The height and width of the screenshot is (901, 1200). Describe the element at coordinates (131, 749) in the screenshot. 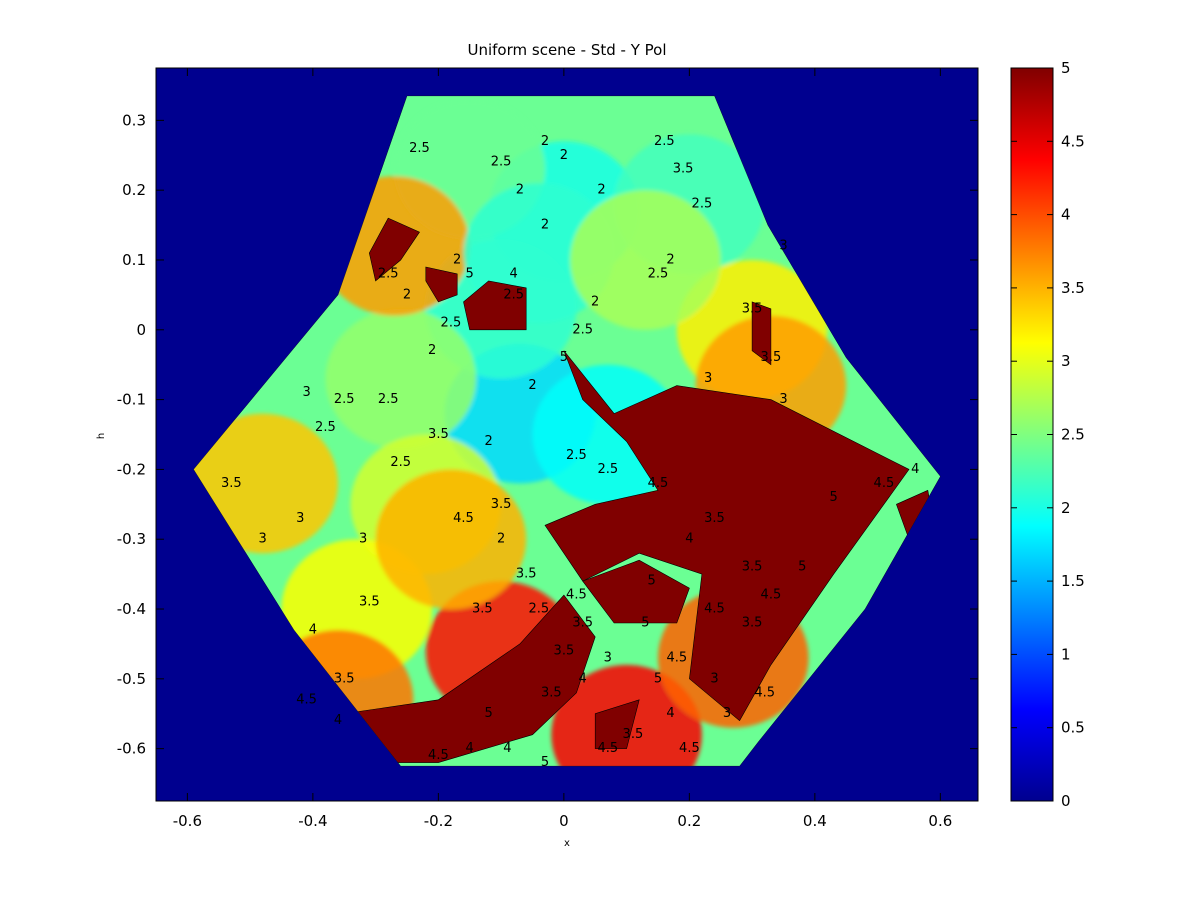

I see `y-tick-label: -0.6` at that location.